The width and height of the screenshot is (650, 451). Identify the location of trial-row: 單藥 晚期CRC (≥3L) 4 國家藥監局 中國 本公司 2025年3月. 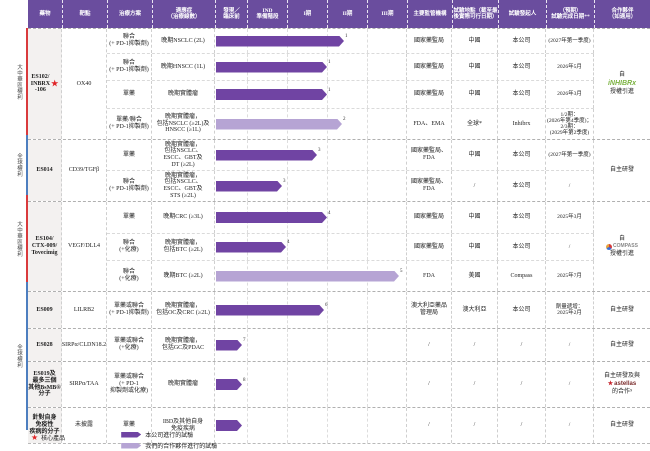
(350, 217).